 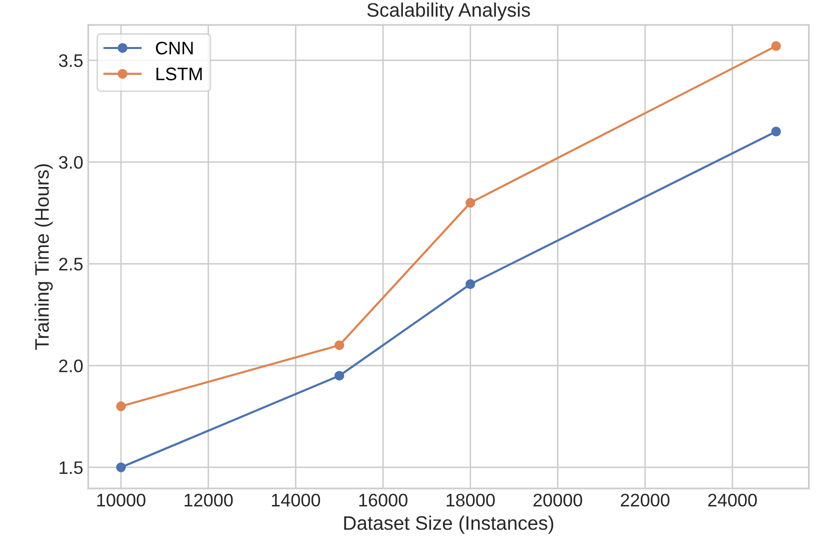 What do you see at coordinates (558, 500) in the screenshot?
I see `x-tick-label: 20000` at bounding box center [558, 500].